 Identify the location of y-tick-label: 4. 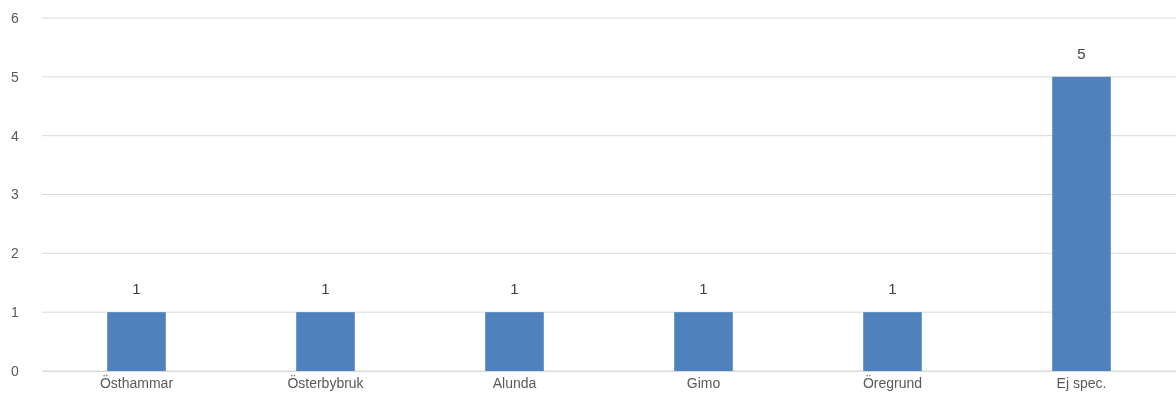
(15, 135).